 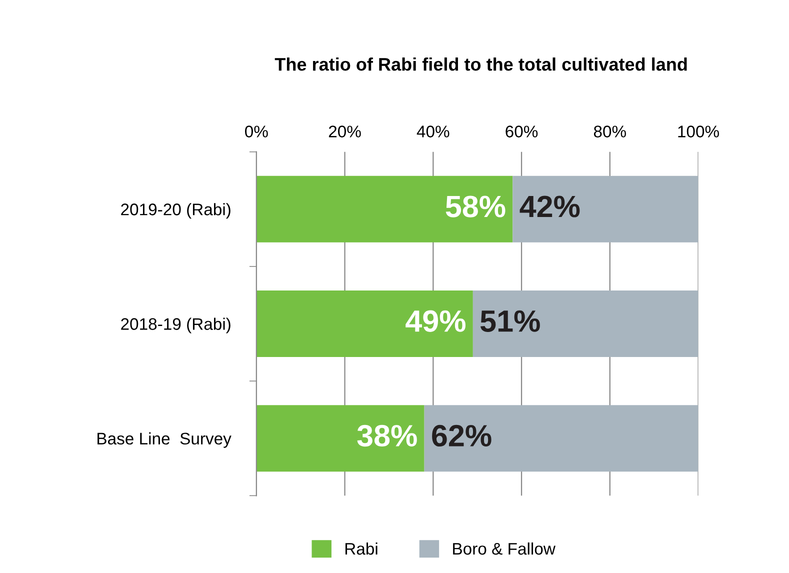 What do you see at coordinates (550, 207) in the screenshot?
I see `data-label: 42%` at bounding box center [550, 207].